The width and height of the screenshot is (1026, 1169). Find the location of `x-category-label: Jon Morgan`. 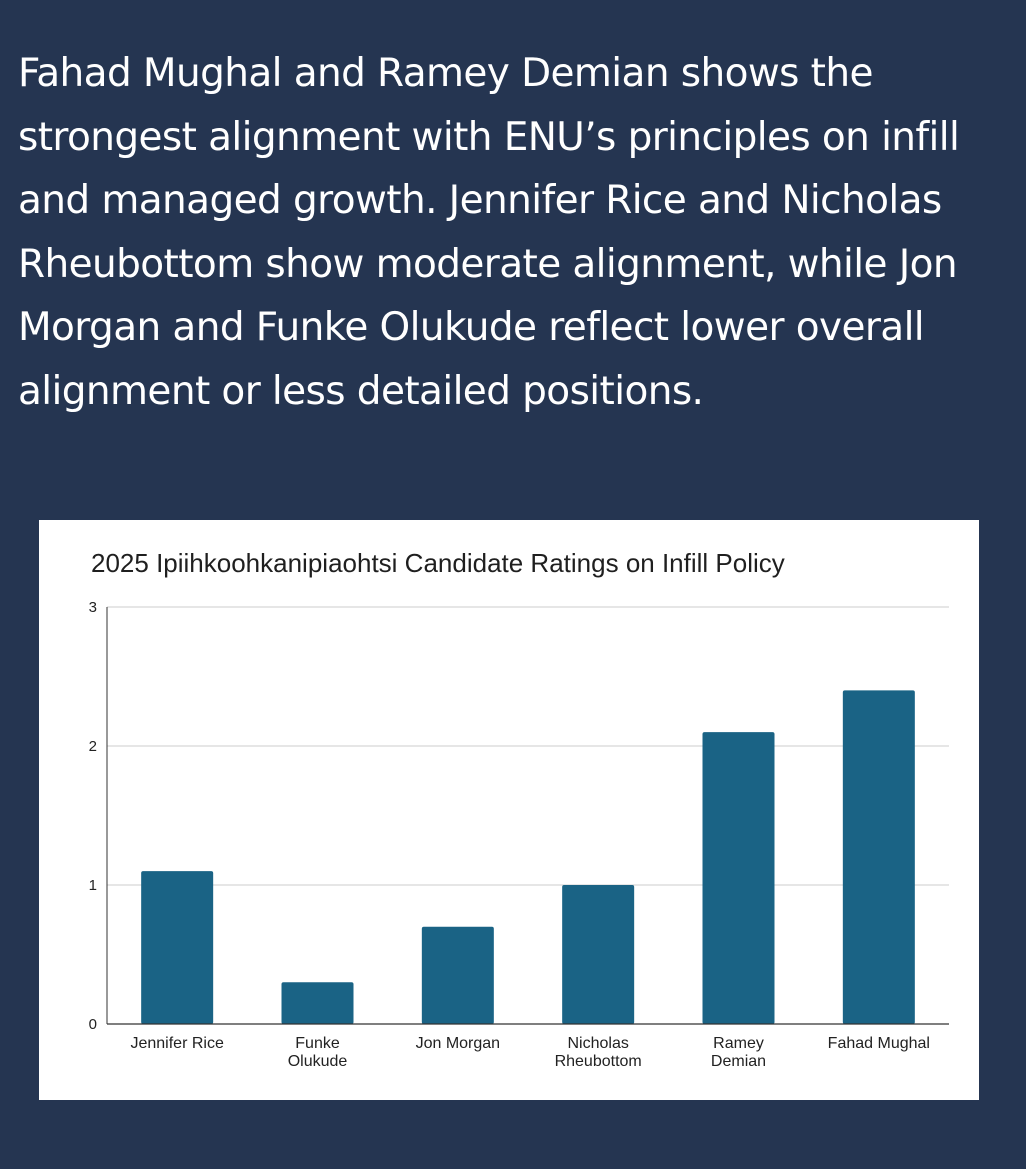

x-category-label: Jon Morgan is located at coordinates (458, 1043).